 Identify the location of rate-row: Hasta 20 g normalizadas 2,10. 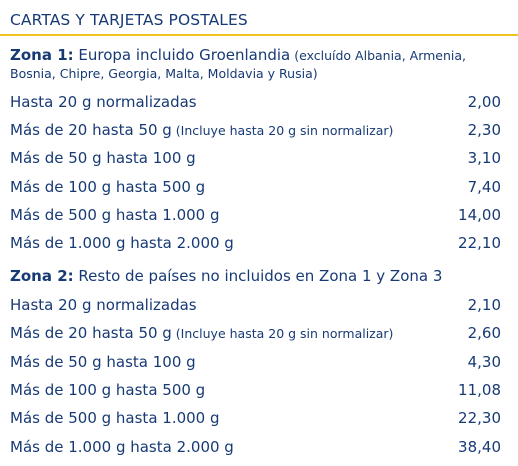
(255, 305).